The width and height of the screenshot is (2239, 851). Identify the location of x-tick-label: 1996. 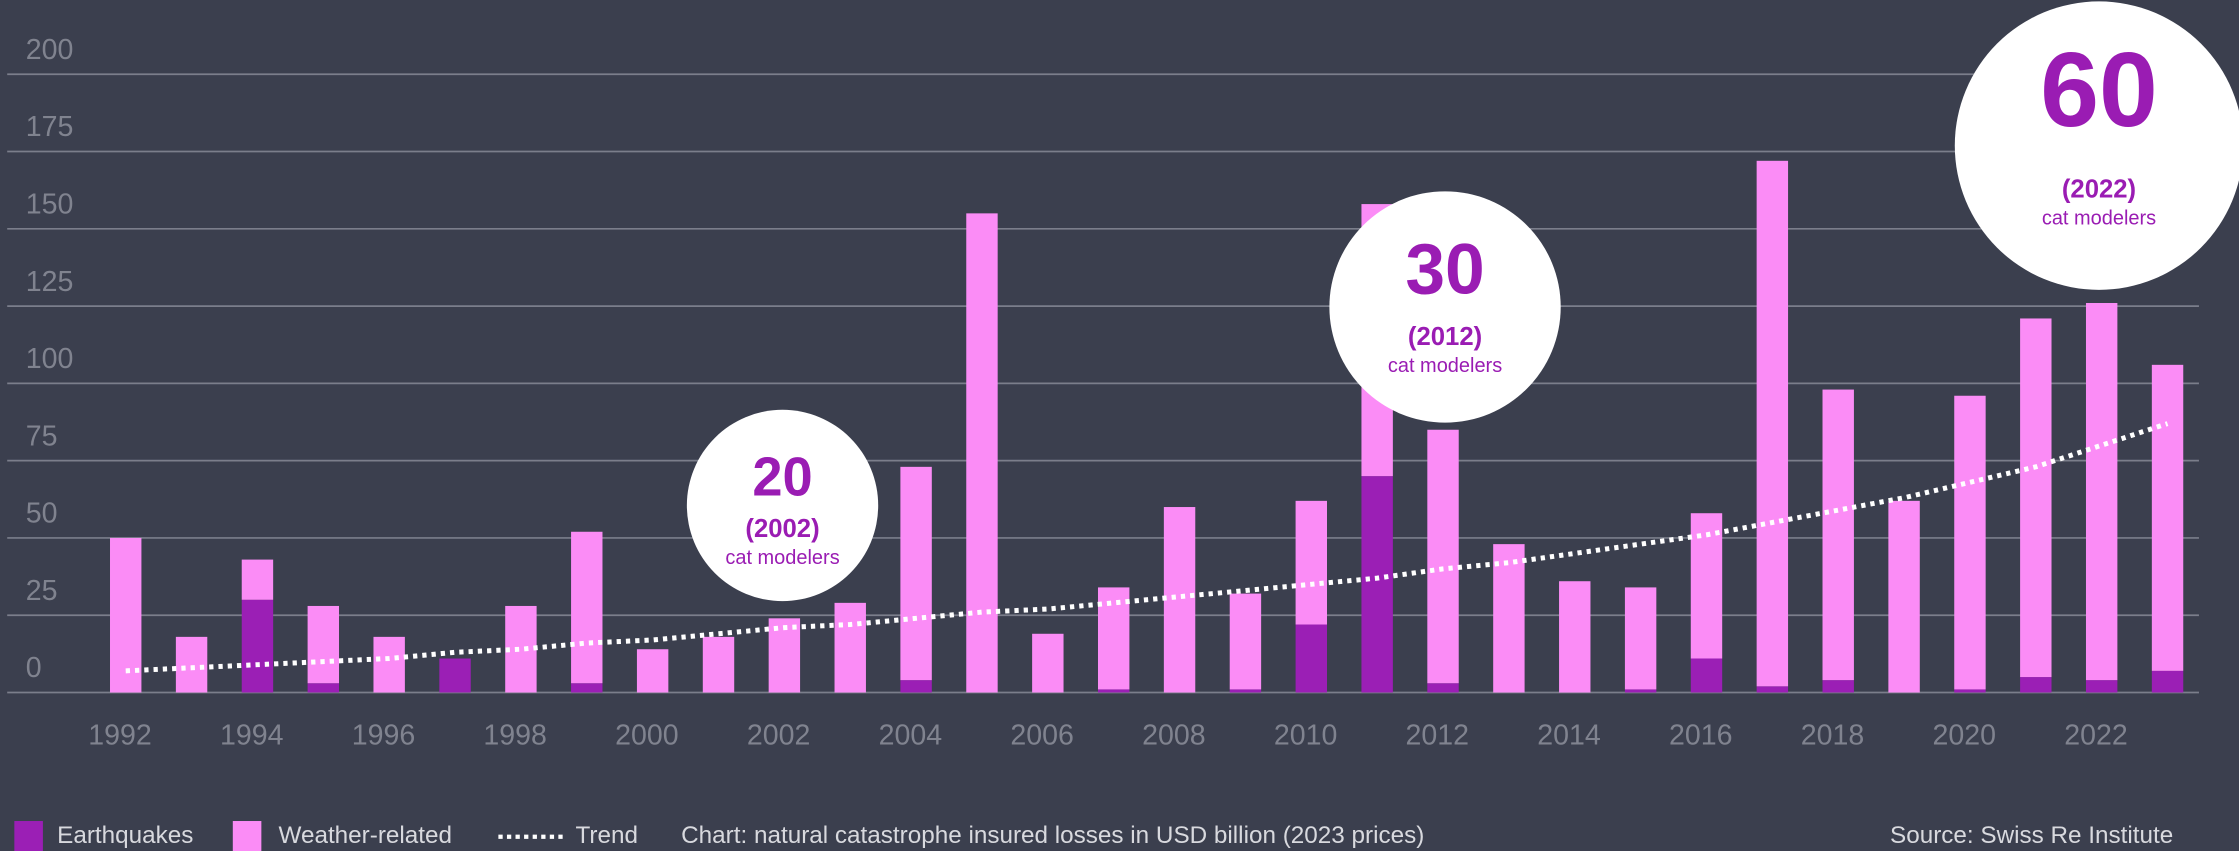
(384, 735).